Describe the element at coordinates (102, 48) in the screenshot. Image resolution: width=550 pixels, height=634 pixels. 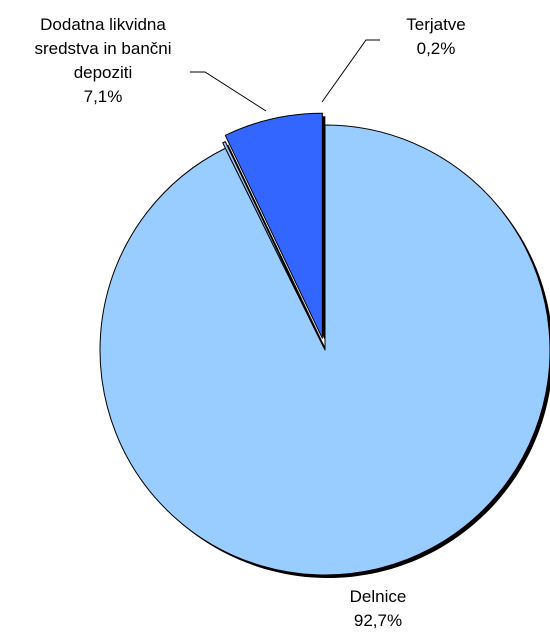
I see `slice-name-label: sredstva in bančni` at that location.